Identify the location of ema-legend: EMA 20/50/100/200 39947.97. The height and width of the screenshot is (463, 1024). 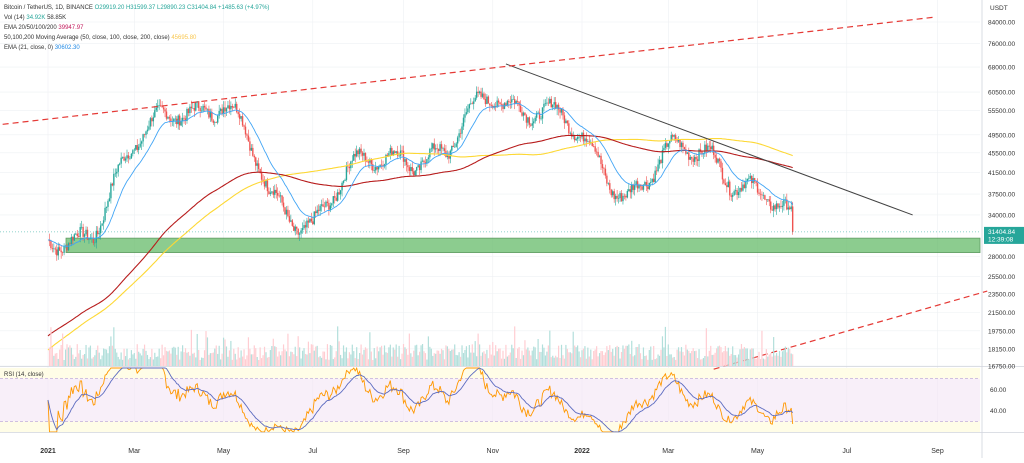
(136, 28).